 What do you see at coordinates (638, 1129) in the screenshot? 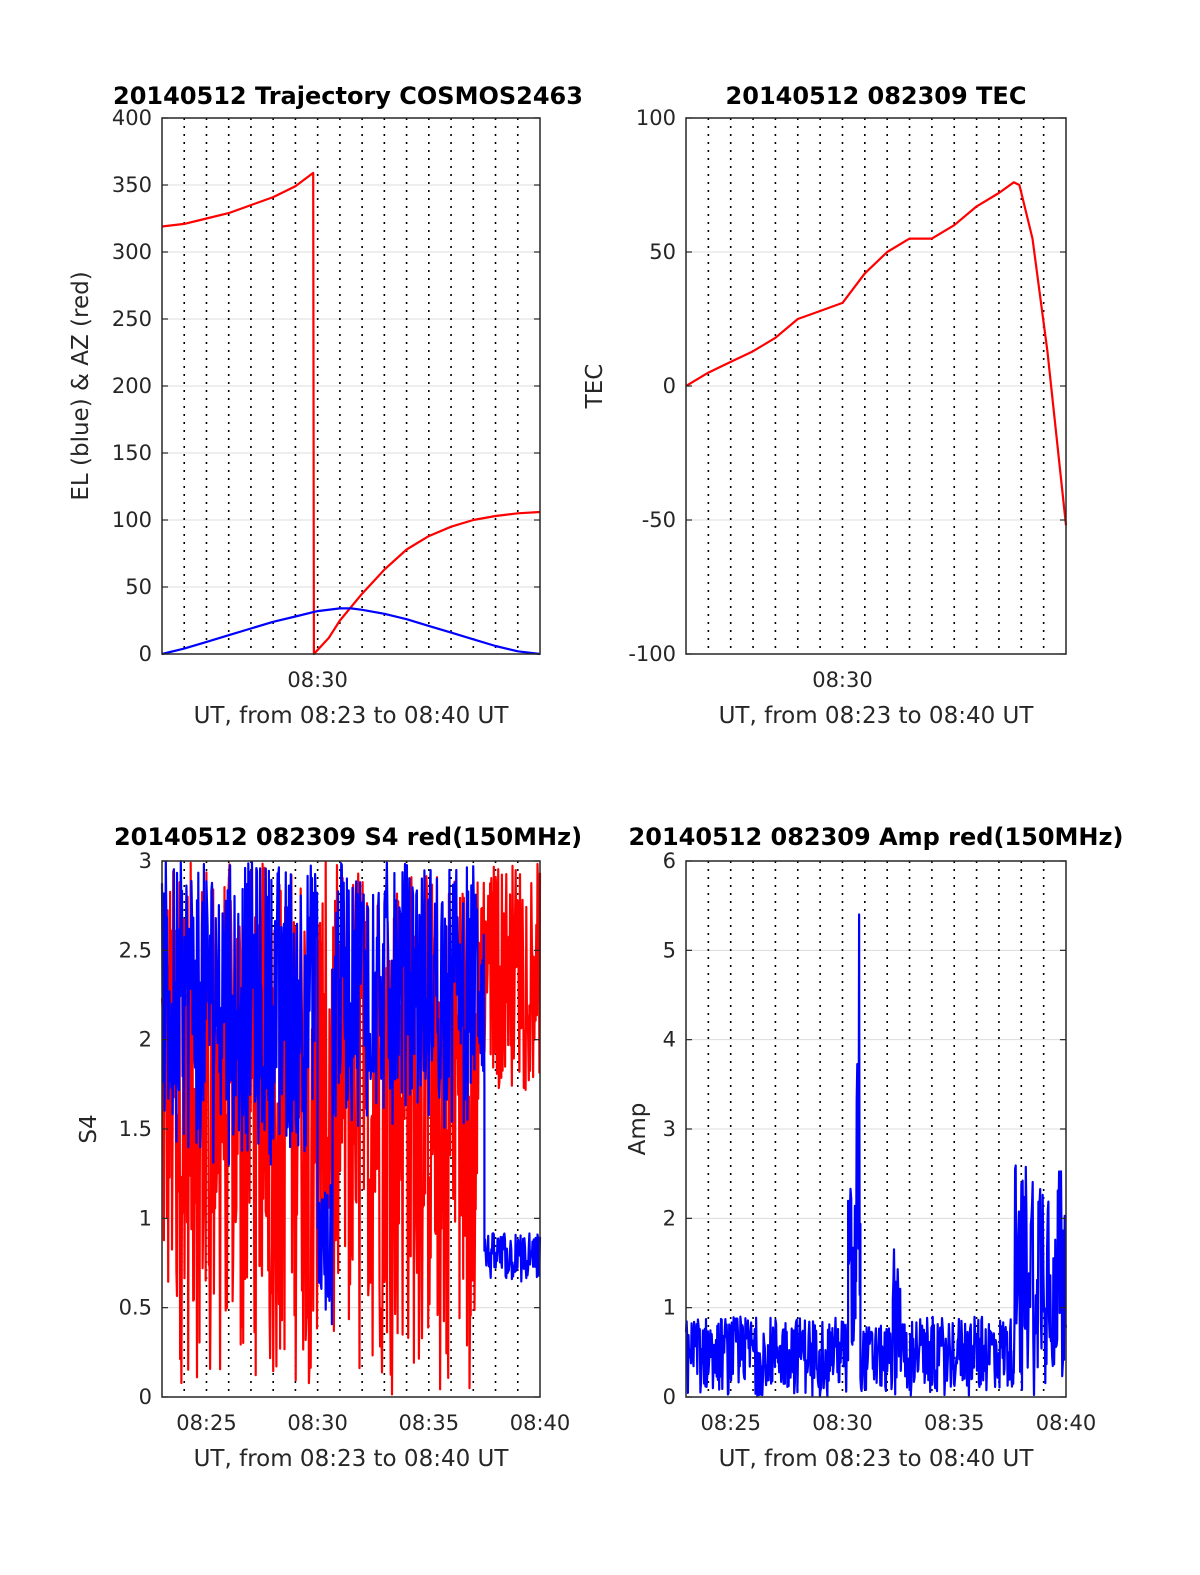
I see `y-axis-label: Amp` at bounding box center [638, 1129].